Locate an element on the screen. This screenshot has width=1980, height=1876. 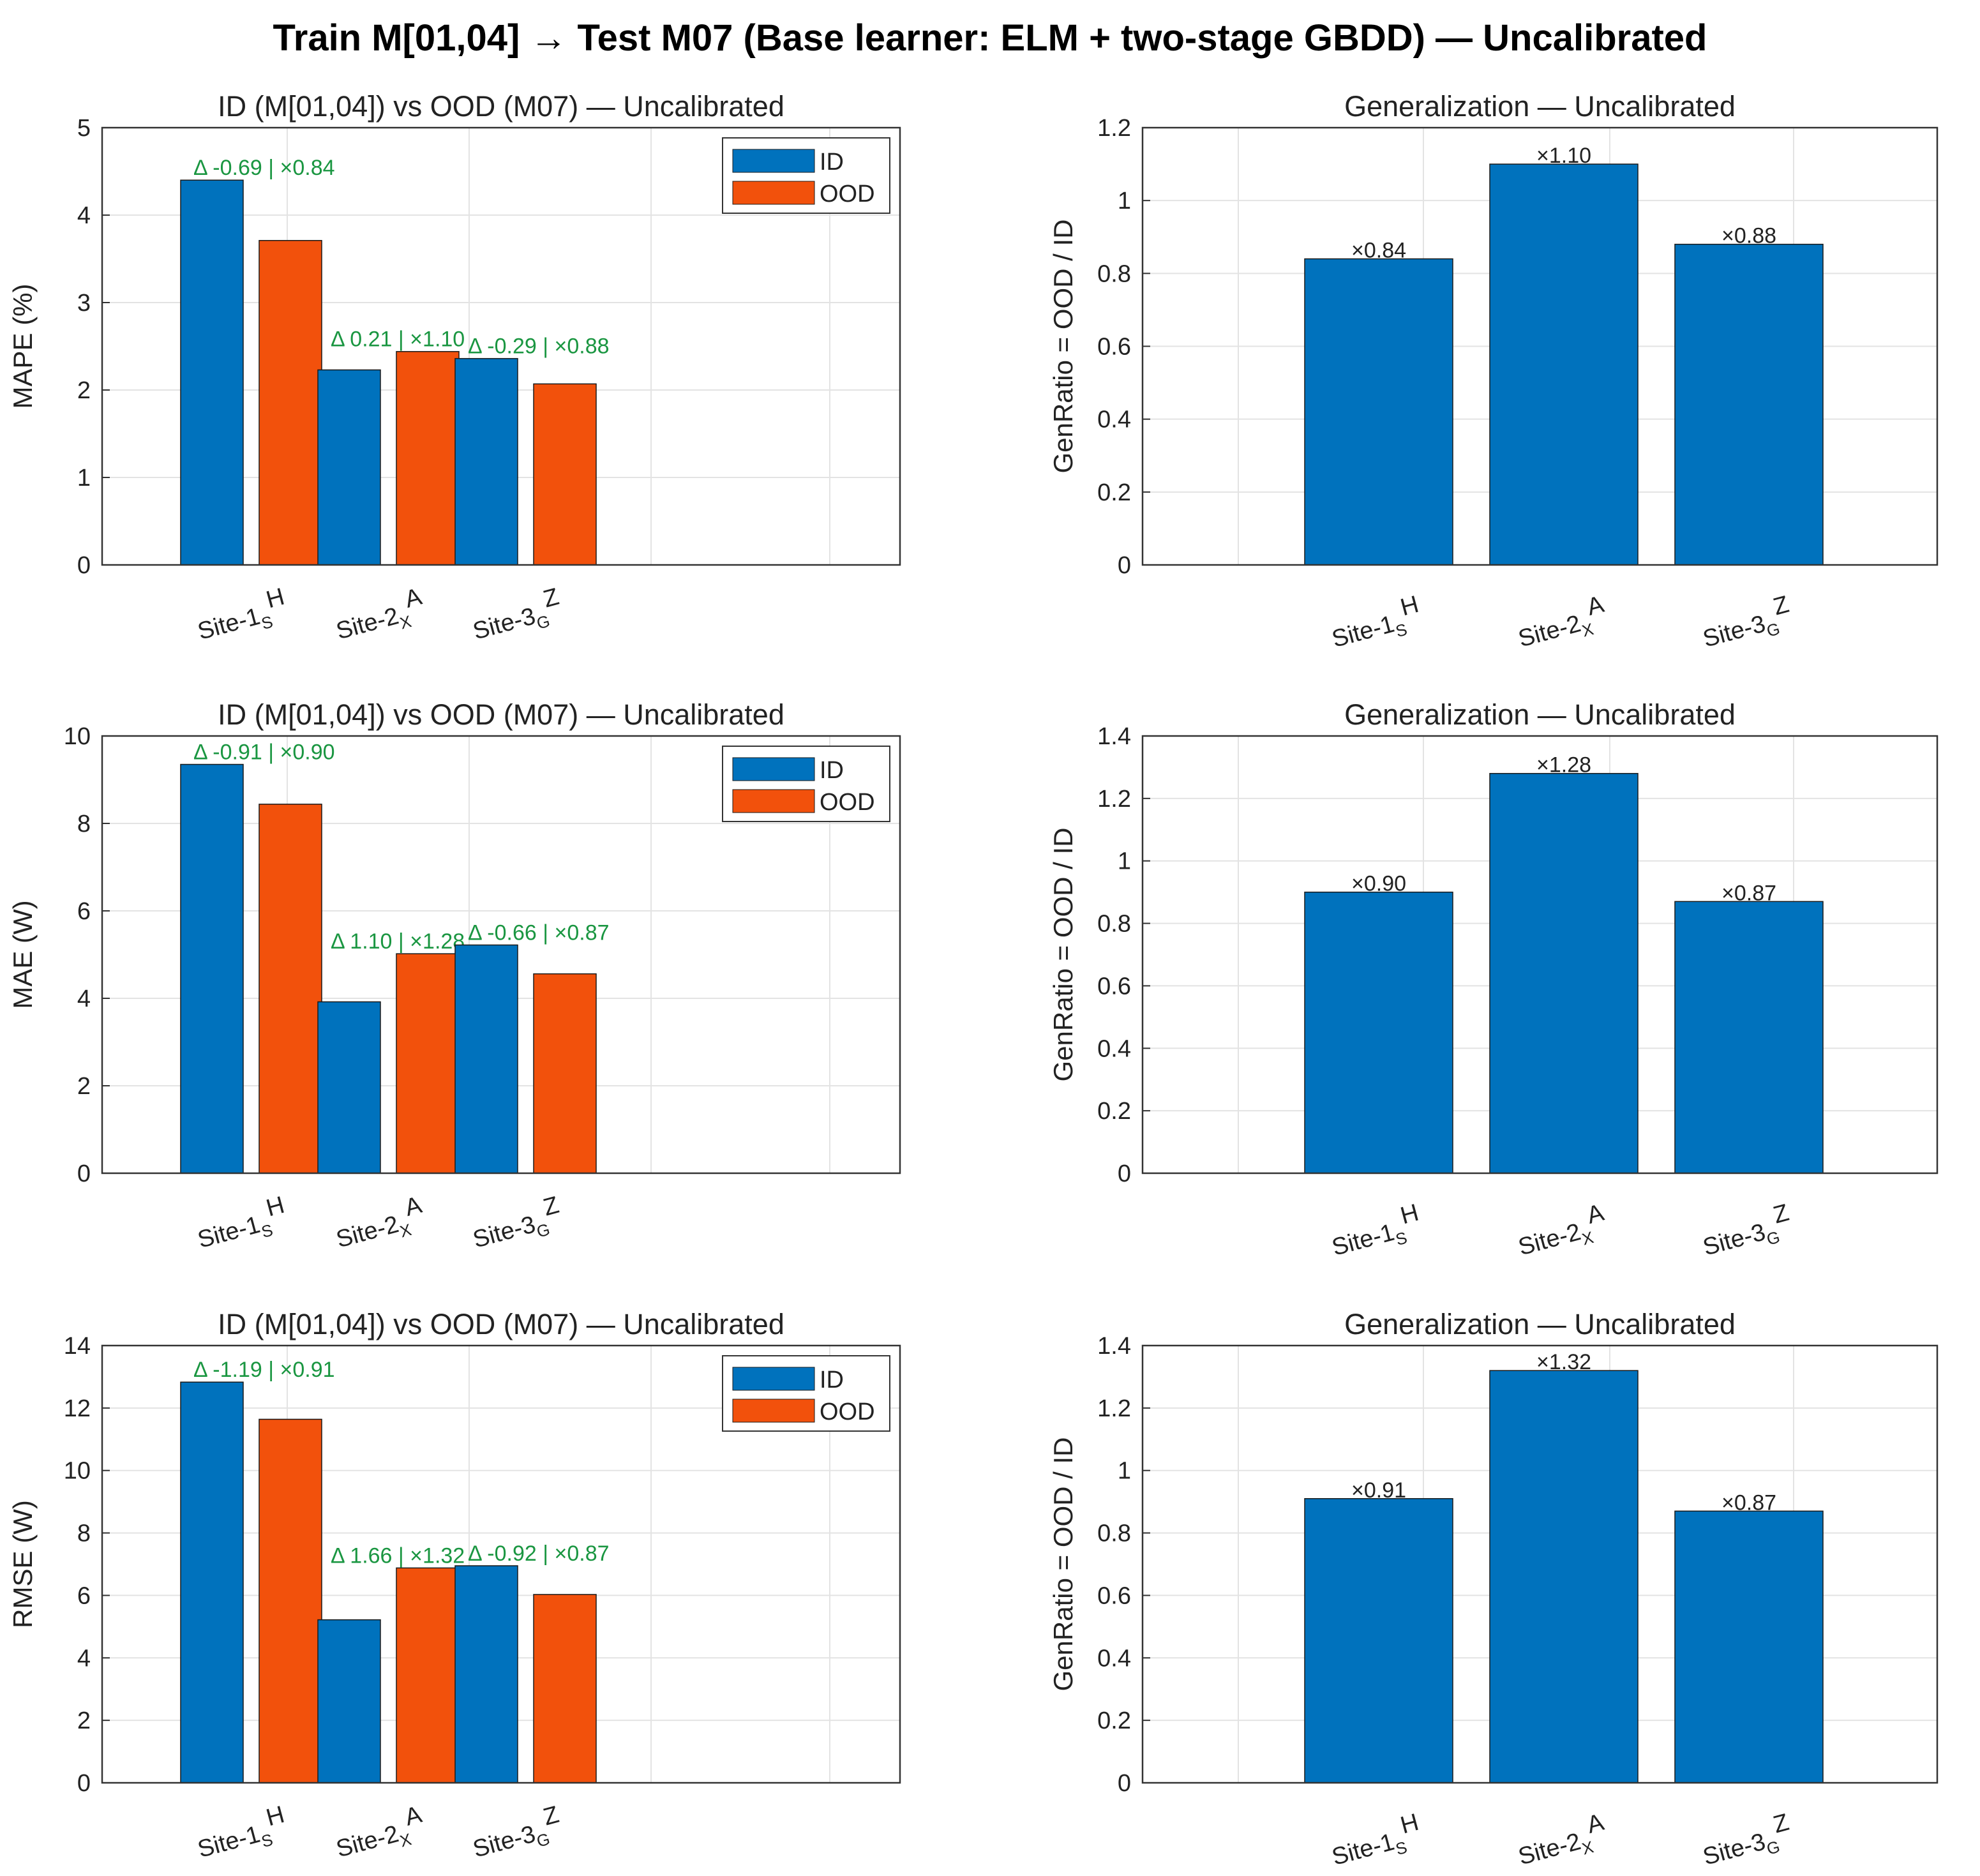
y-axis-label: MAPE (%) is located at coordinates (23, 346).